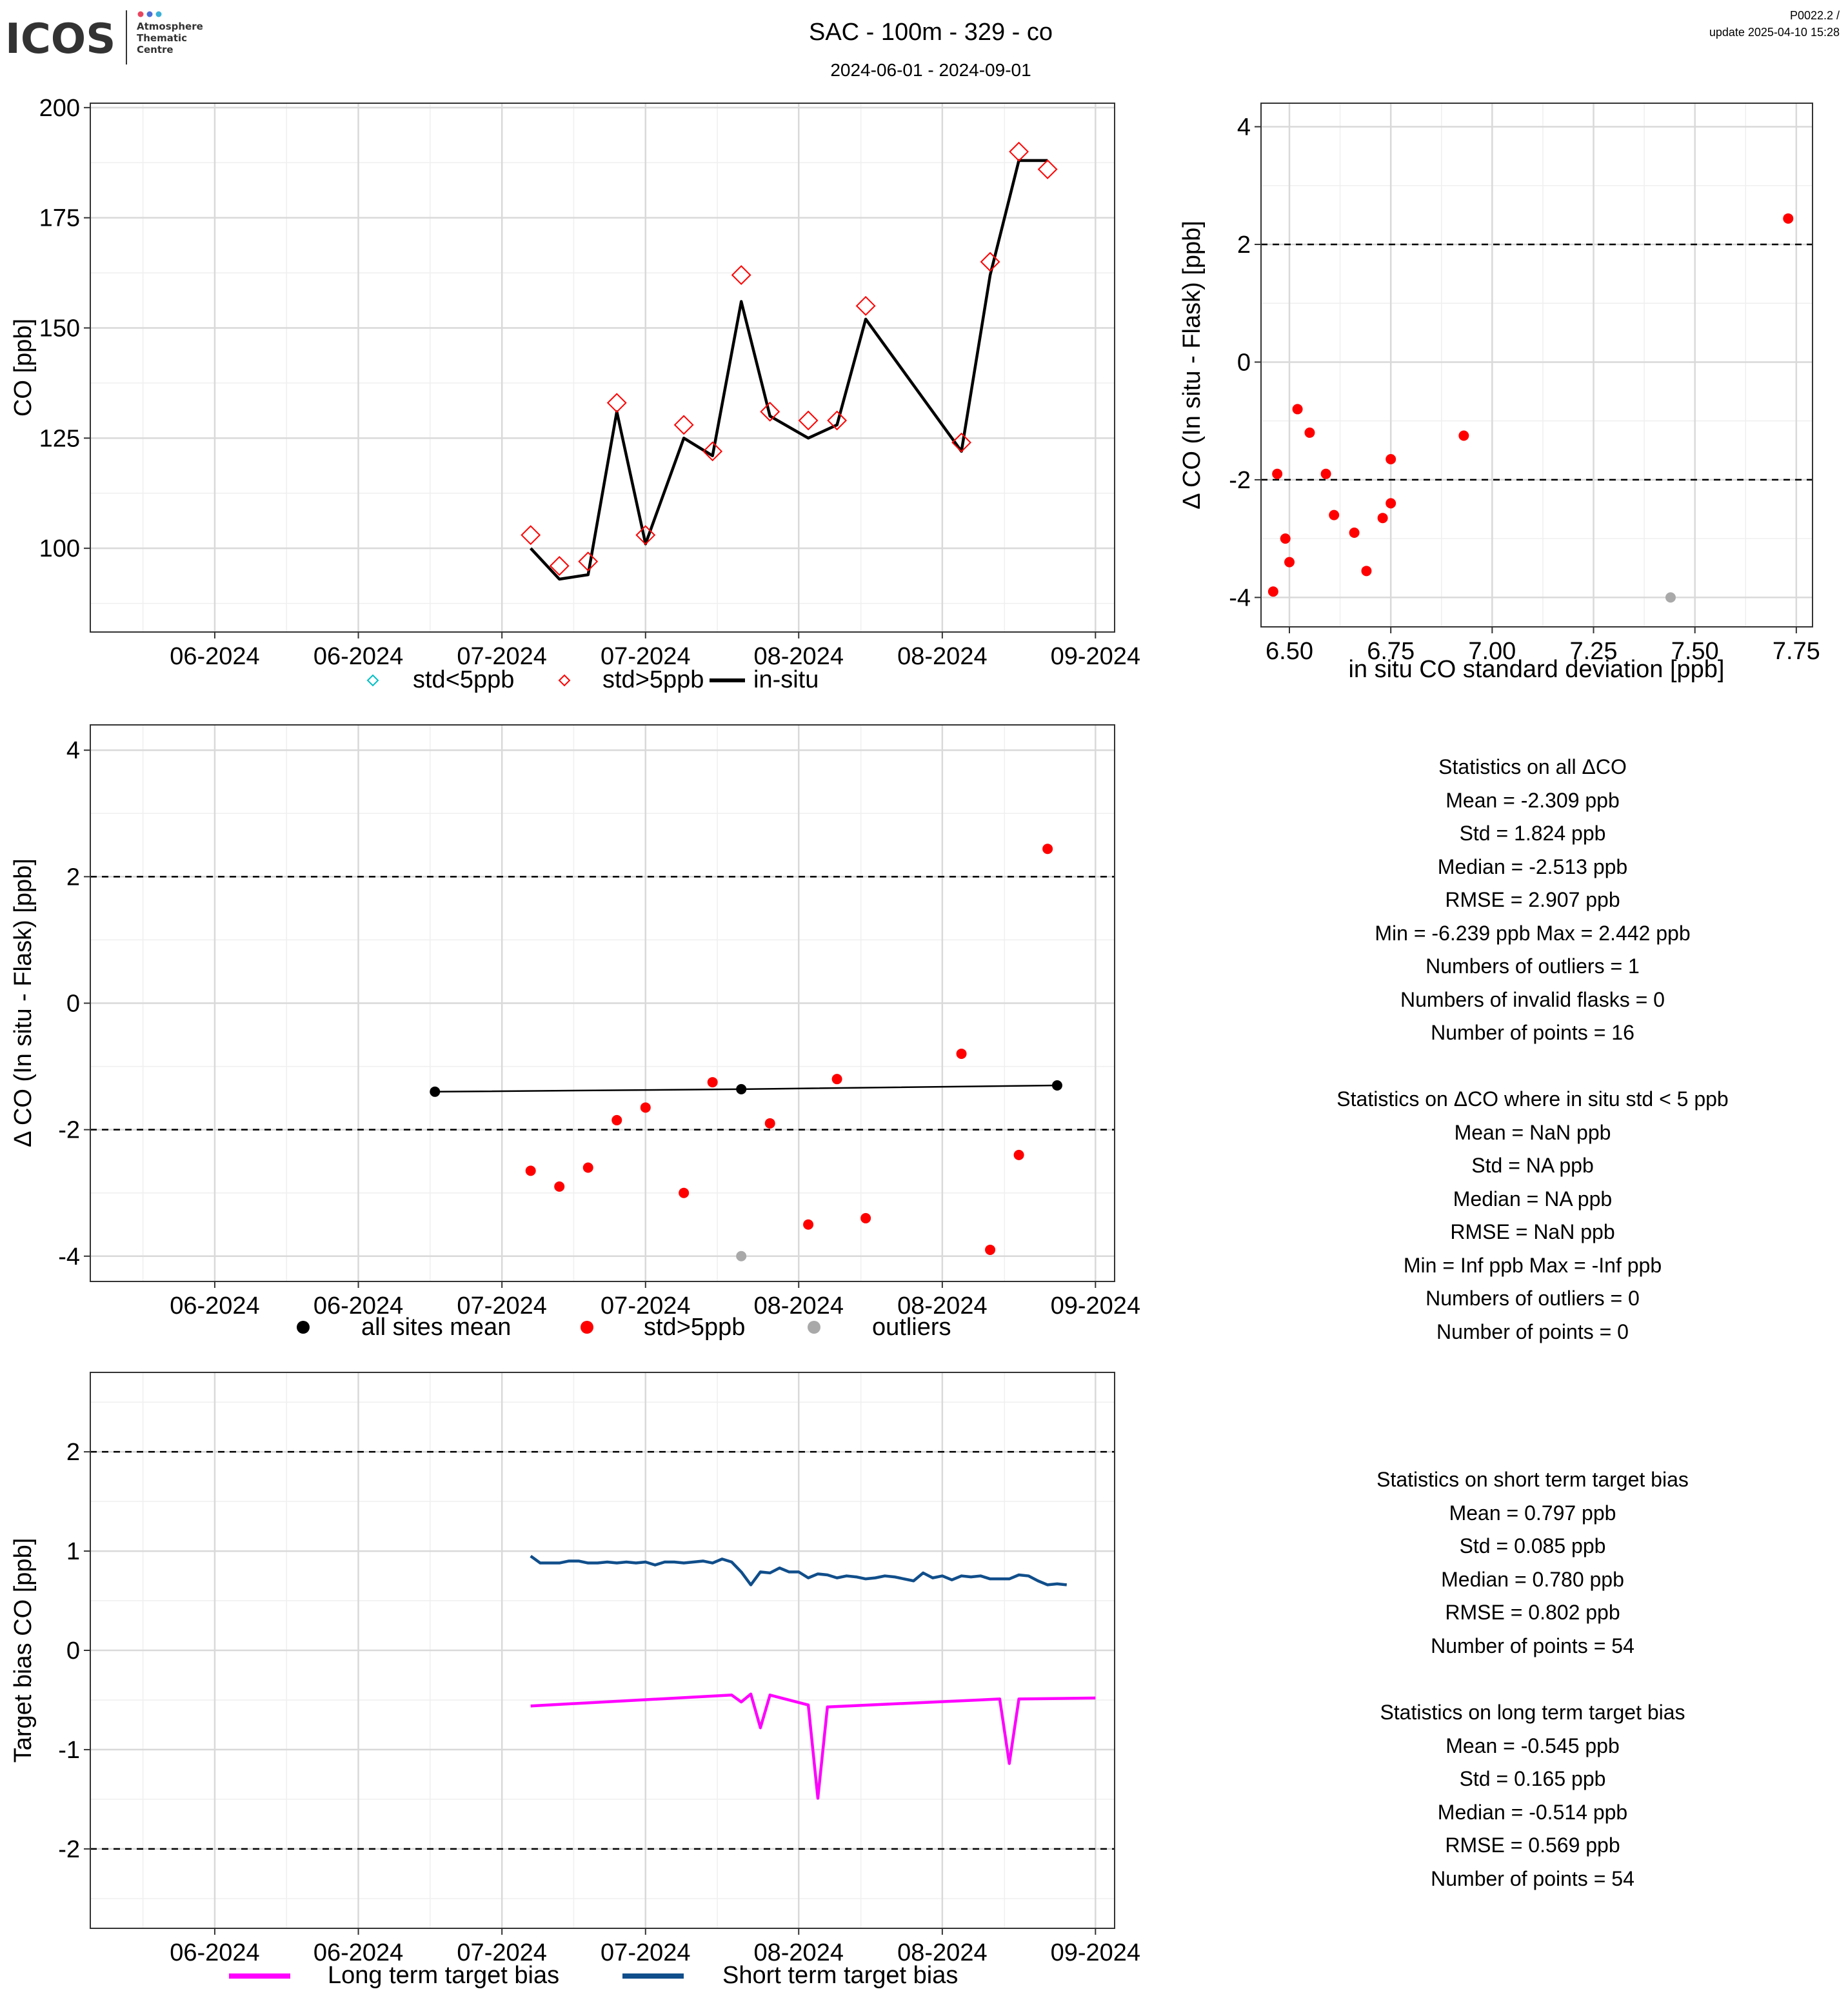 The height and width of the screenshot is (2007, 1848). Describe the element at coordinates (1533, 833) in the screenshot. I see `stats-line: Std = 1.824 ppb` at that location.